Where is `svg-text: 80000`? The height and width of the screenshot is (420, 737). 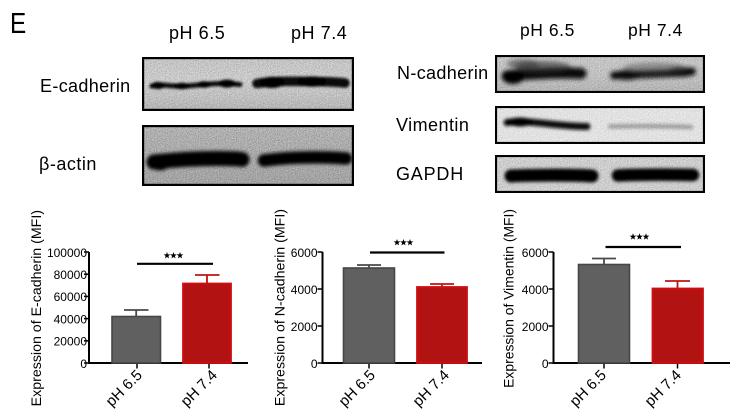 svg-text: 80000 is located at coordinates (71, 275).